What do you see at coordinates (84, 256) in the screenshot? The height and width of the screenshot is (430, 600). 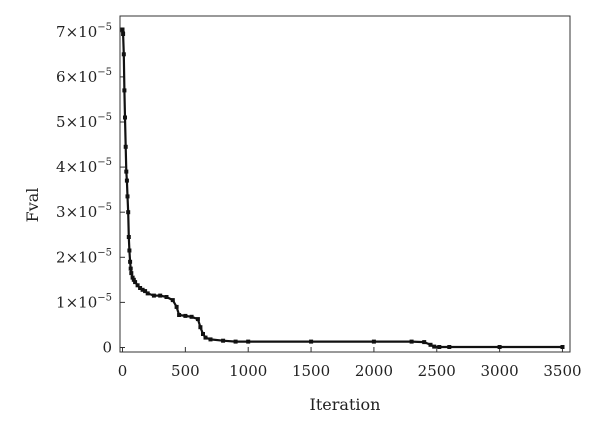 I see `y-tick-label: 2×10⁻⁵` at bounding box center [84, 256].